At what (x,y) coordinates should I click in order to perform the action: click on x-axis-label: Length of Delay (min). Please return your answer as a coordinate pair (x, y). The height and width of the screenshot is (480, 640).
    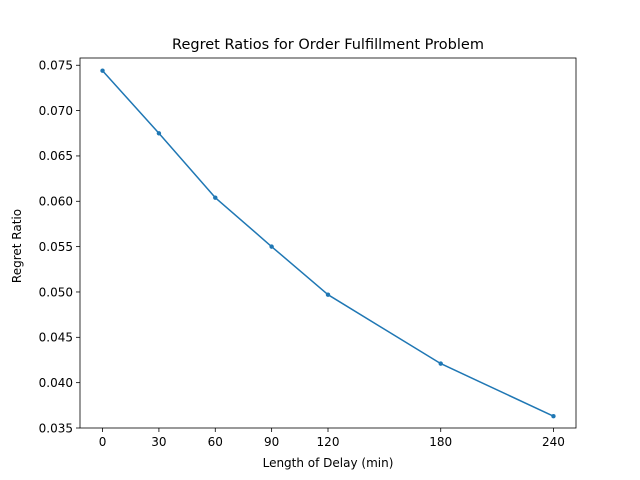
    Looking at the image, I should click on (328, 463).